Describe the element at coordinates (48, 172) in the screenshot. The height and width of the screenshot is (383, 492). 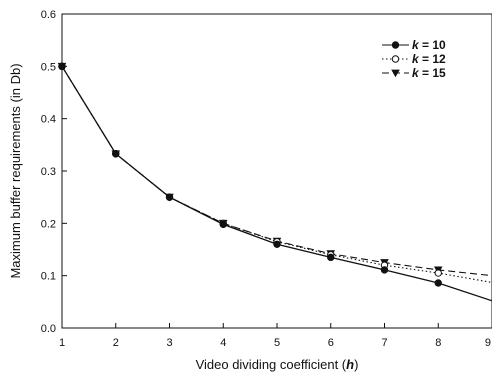
I see `y-tick-label: 0.3` at that location.